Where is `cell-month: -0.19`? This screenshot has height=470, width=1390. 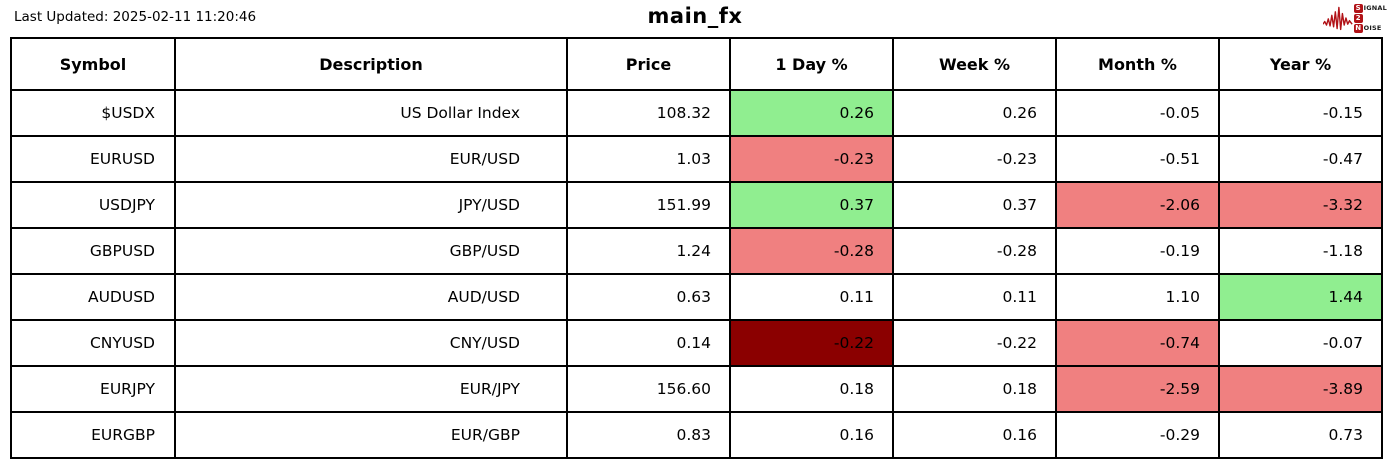 cell-month: -0.19 is located at coordinates (1137, 251).